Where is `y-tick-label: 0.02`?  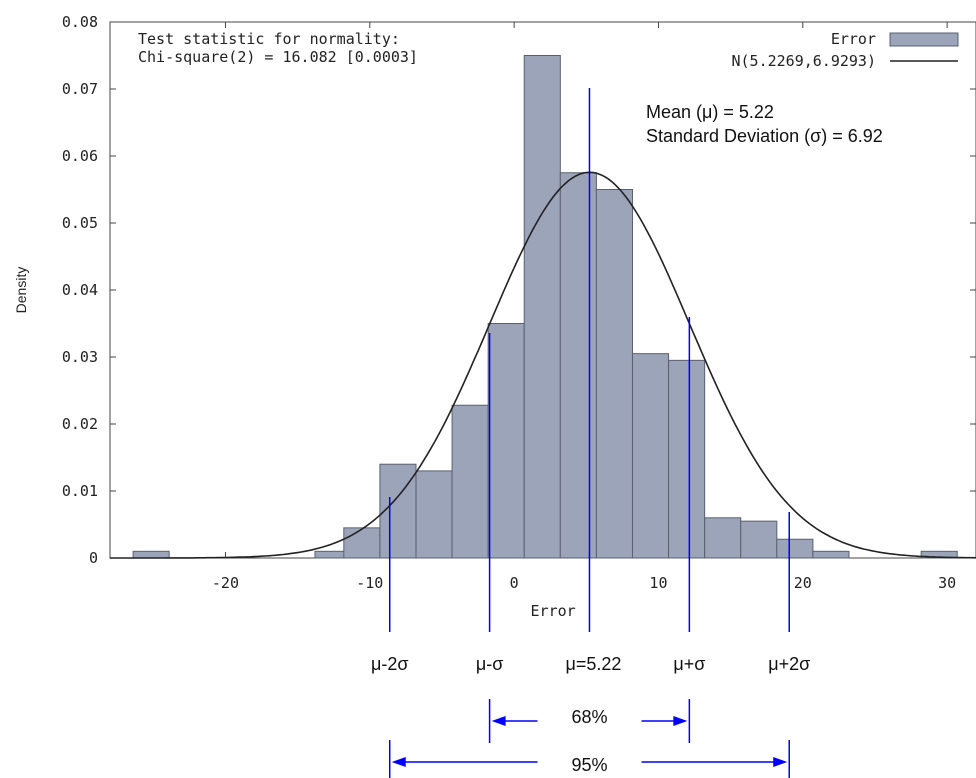
y-tick-label: 0.02 is located at coordinates (80, 424).